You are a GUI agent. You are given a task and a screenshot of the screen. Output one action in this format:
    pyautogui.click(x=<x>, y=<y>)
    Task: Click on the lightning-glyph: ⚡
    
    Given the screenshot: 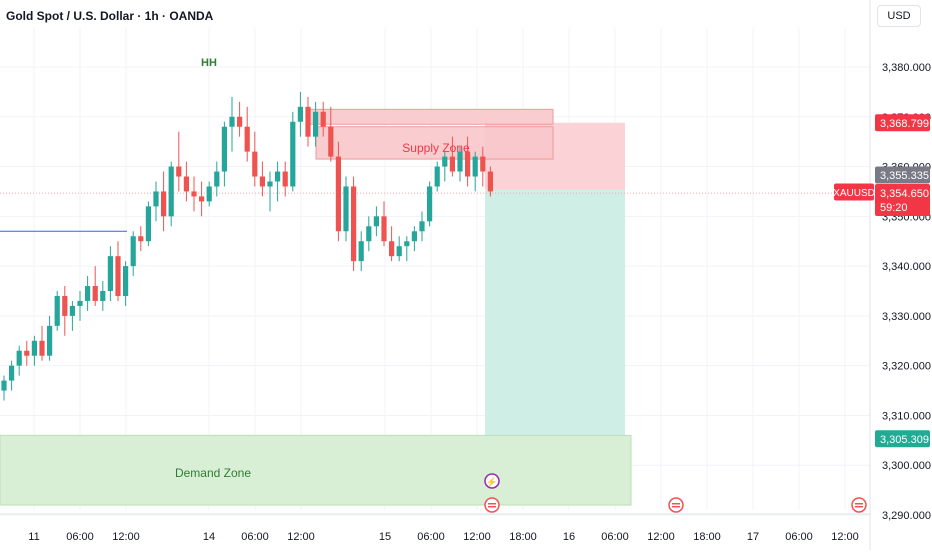 What is the action you would take?
    pyautogui.click(x=491, y=482)
    